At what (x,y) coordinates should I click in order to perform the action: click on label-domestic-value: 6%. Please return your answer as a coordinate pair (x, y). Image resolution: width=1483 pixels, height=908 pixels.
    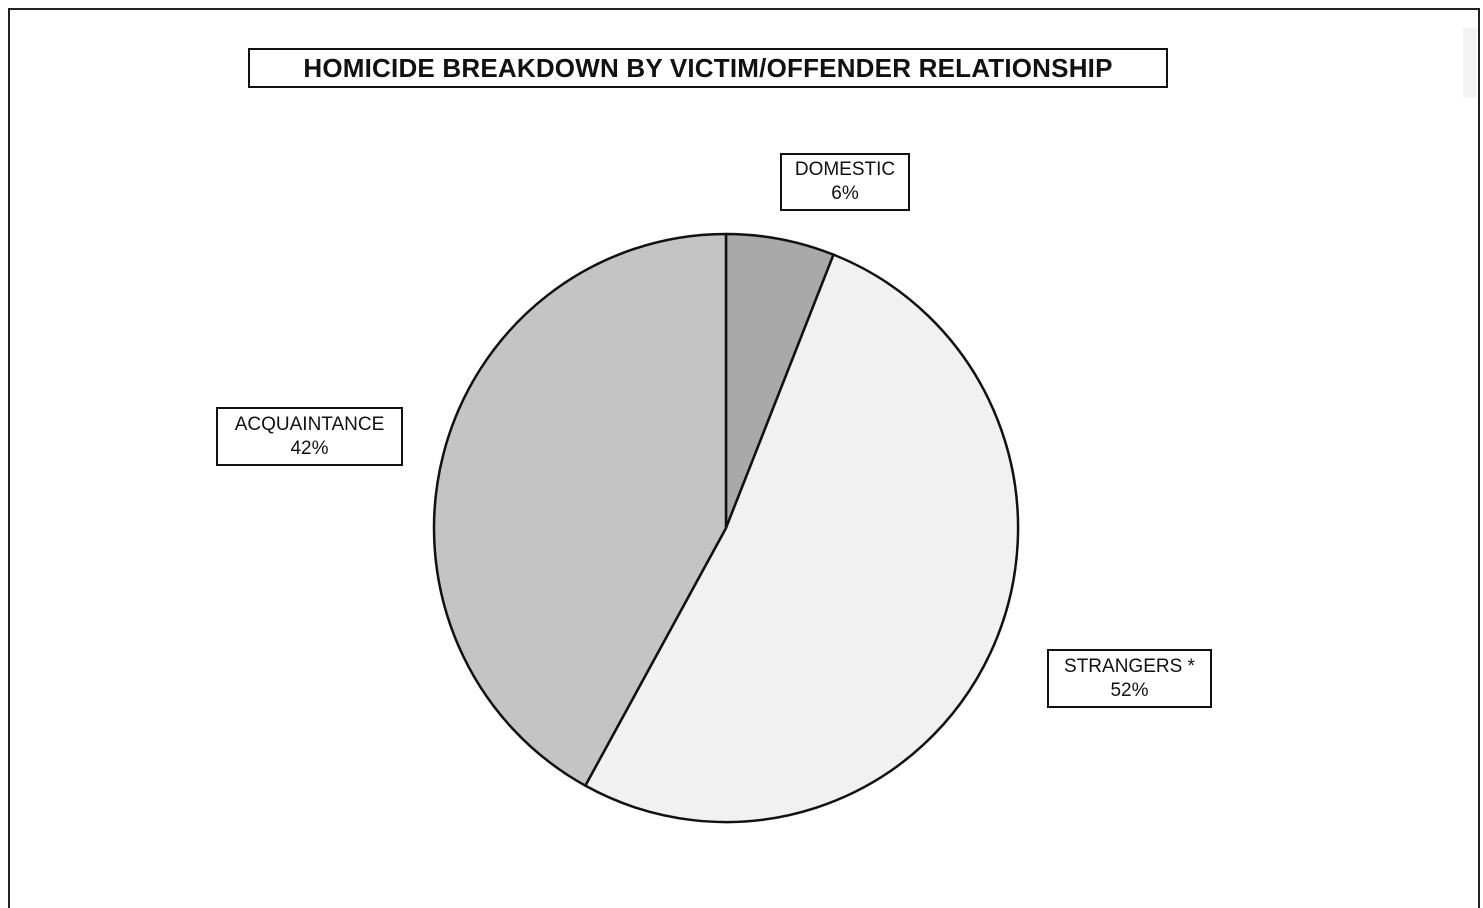
    Looking at the image, I should click on (845, 193).